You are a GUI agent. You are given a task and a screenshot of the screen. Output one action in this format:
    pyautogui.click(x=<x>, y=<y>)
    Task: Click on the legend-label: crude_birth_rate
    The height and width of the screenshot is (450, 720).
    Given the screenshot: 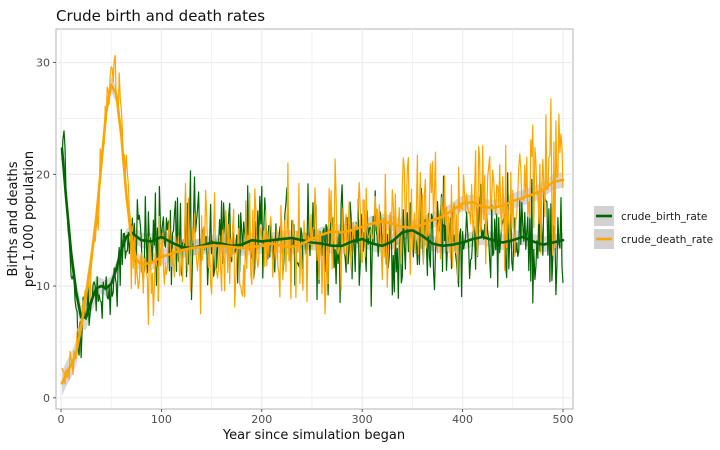 What is the action you would take?
    pyautogui.click(x=664, y=217)
    